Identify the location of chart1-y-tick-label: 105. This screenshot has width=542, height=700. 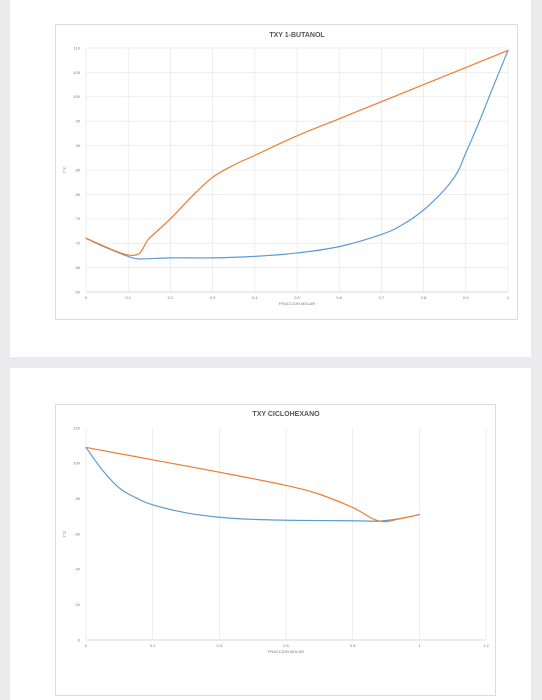
(76, 72).